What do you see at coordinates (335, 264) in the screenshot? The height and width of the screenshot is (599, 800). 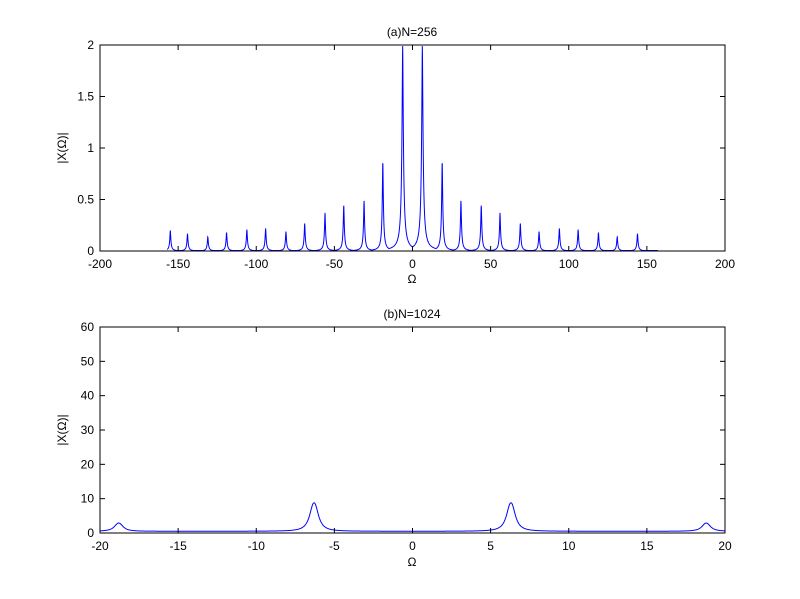 I see `x-tick-label-a: -50` at bounding box center [335, 264].